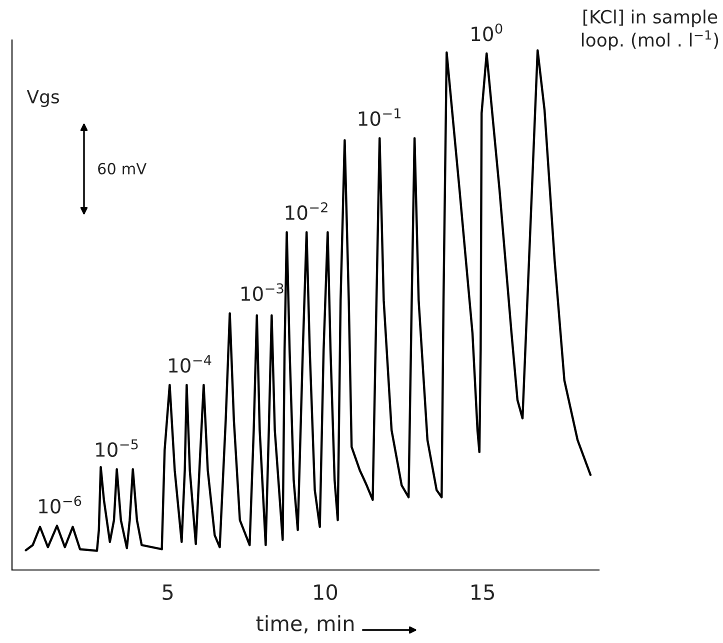 The width and height of the screenshot is (723, 643). What do you see at coordinates (167, 592) in the screenshot?
I see `x-tick-label: 5` at bounding box center [167, 592].